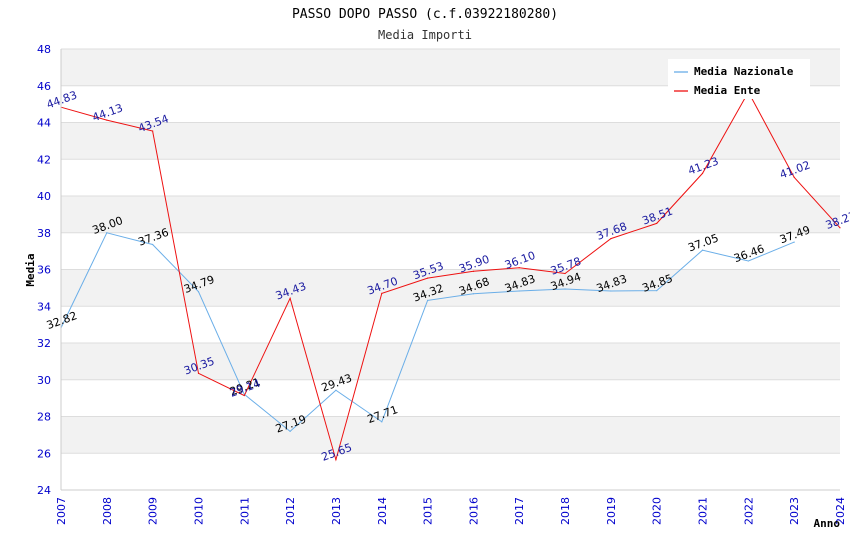 The image size is (850, 550). I want to click on x-tick-label: 2024, so click(840, 511).